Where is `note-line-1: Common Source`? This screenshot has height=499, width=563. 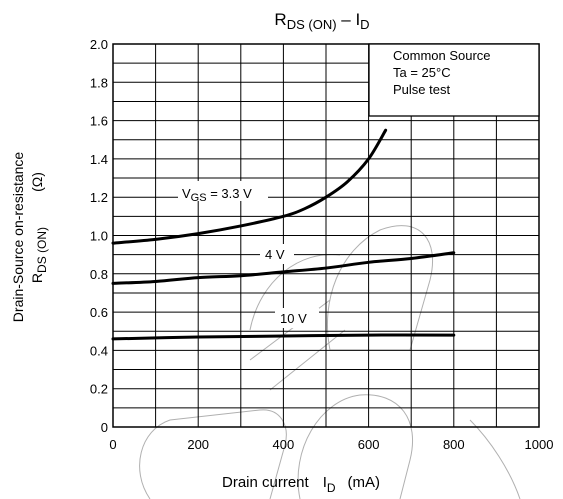
note-line-1: Common Source is located at coordinates (442, 55).